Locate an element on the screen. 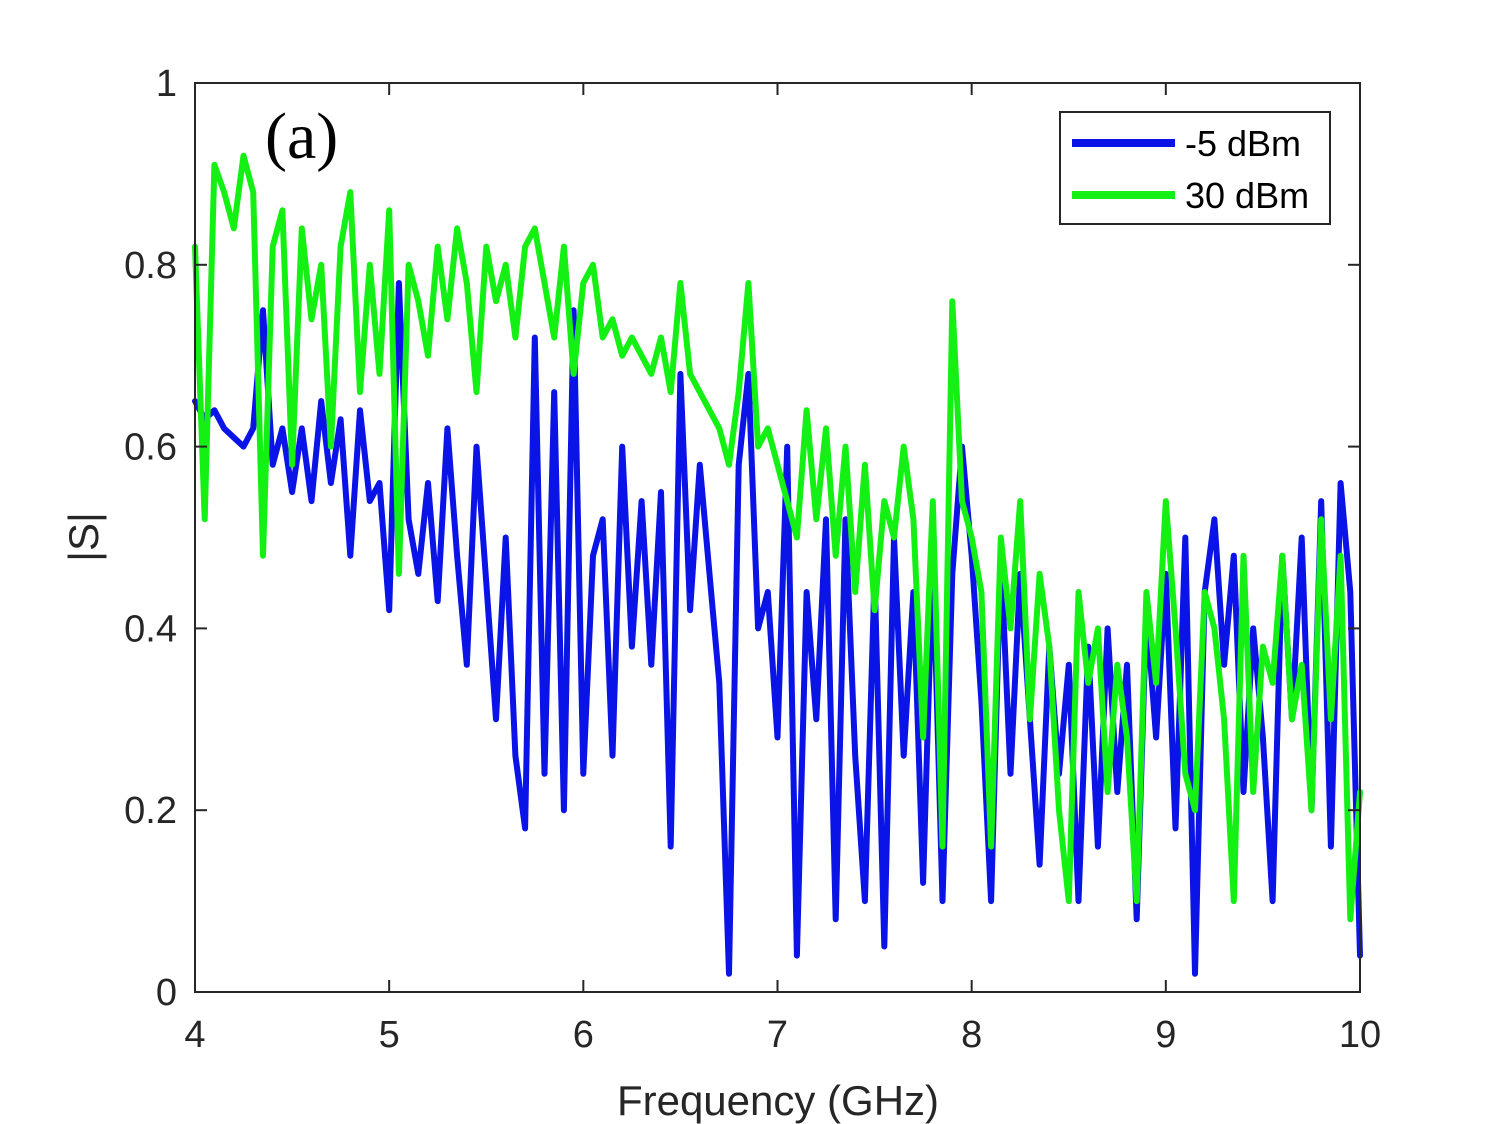 The width and height of the screenshot is (1500, 1124). y-tick-label: 0.2 is located at coordinates (150, 811).